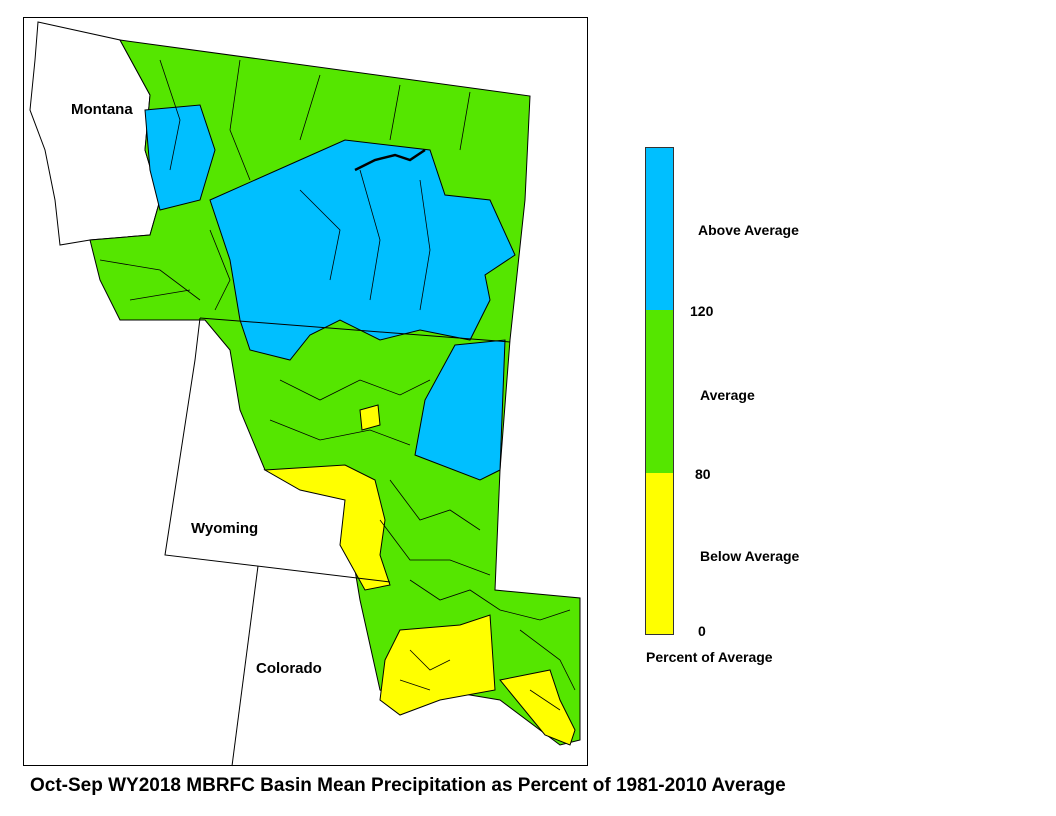 This screenshot has height=816, width=1056. What do you see at coordinates (702, 631) in the screenshot?
I see `legend-tick-0: 0` at bounding box center [702, 631].